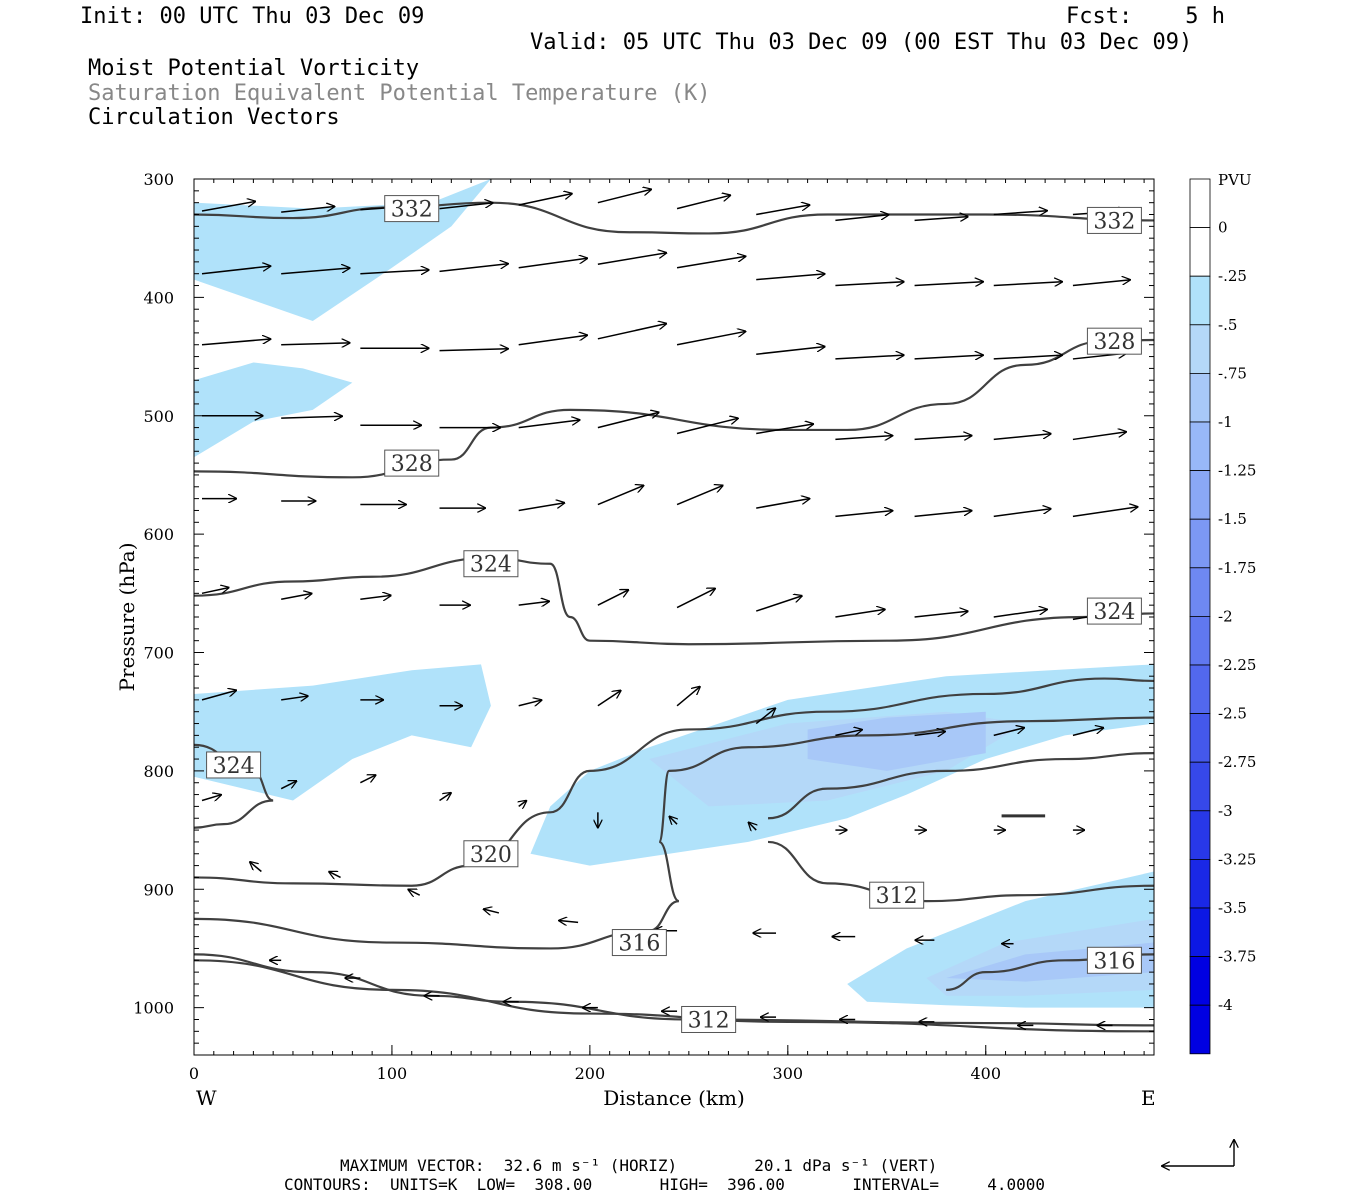  I want to click on y-tick-label-1: 400, so click(158, 297).